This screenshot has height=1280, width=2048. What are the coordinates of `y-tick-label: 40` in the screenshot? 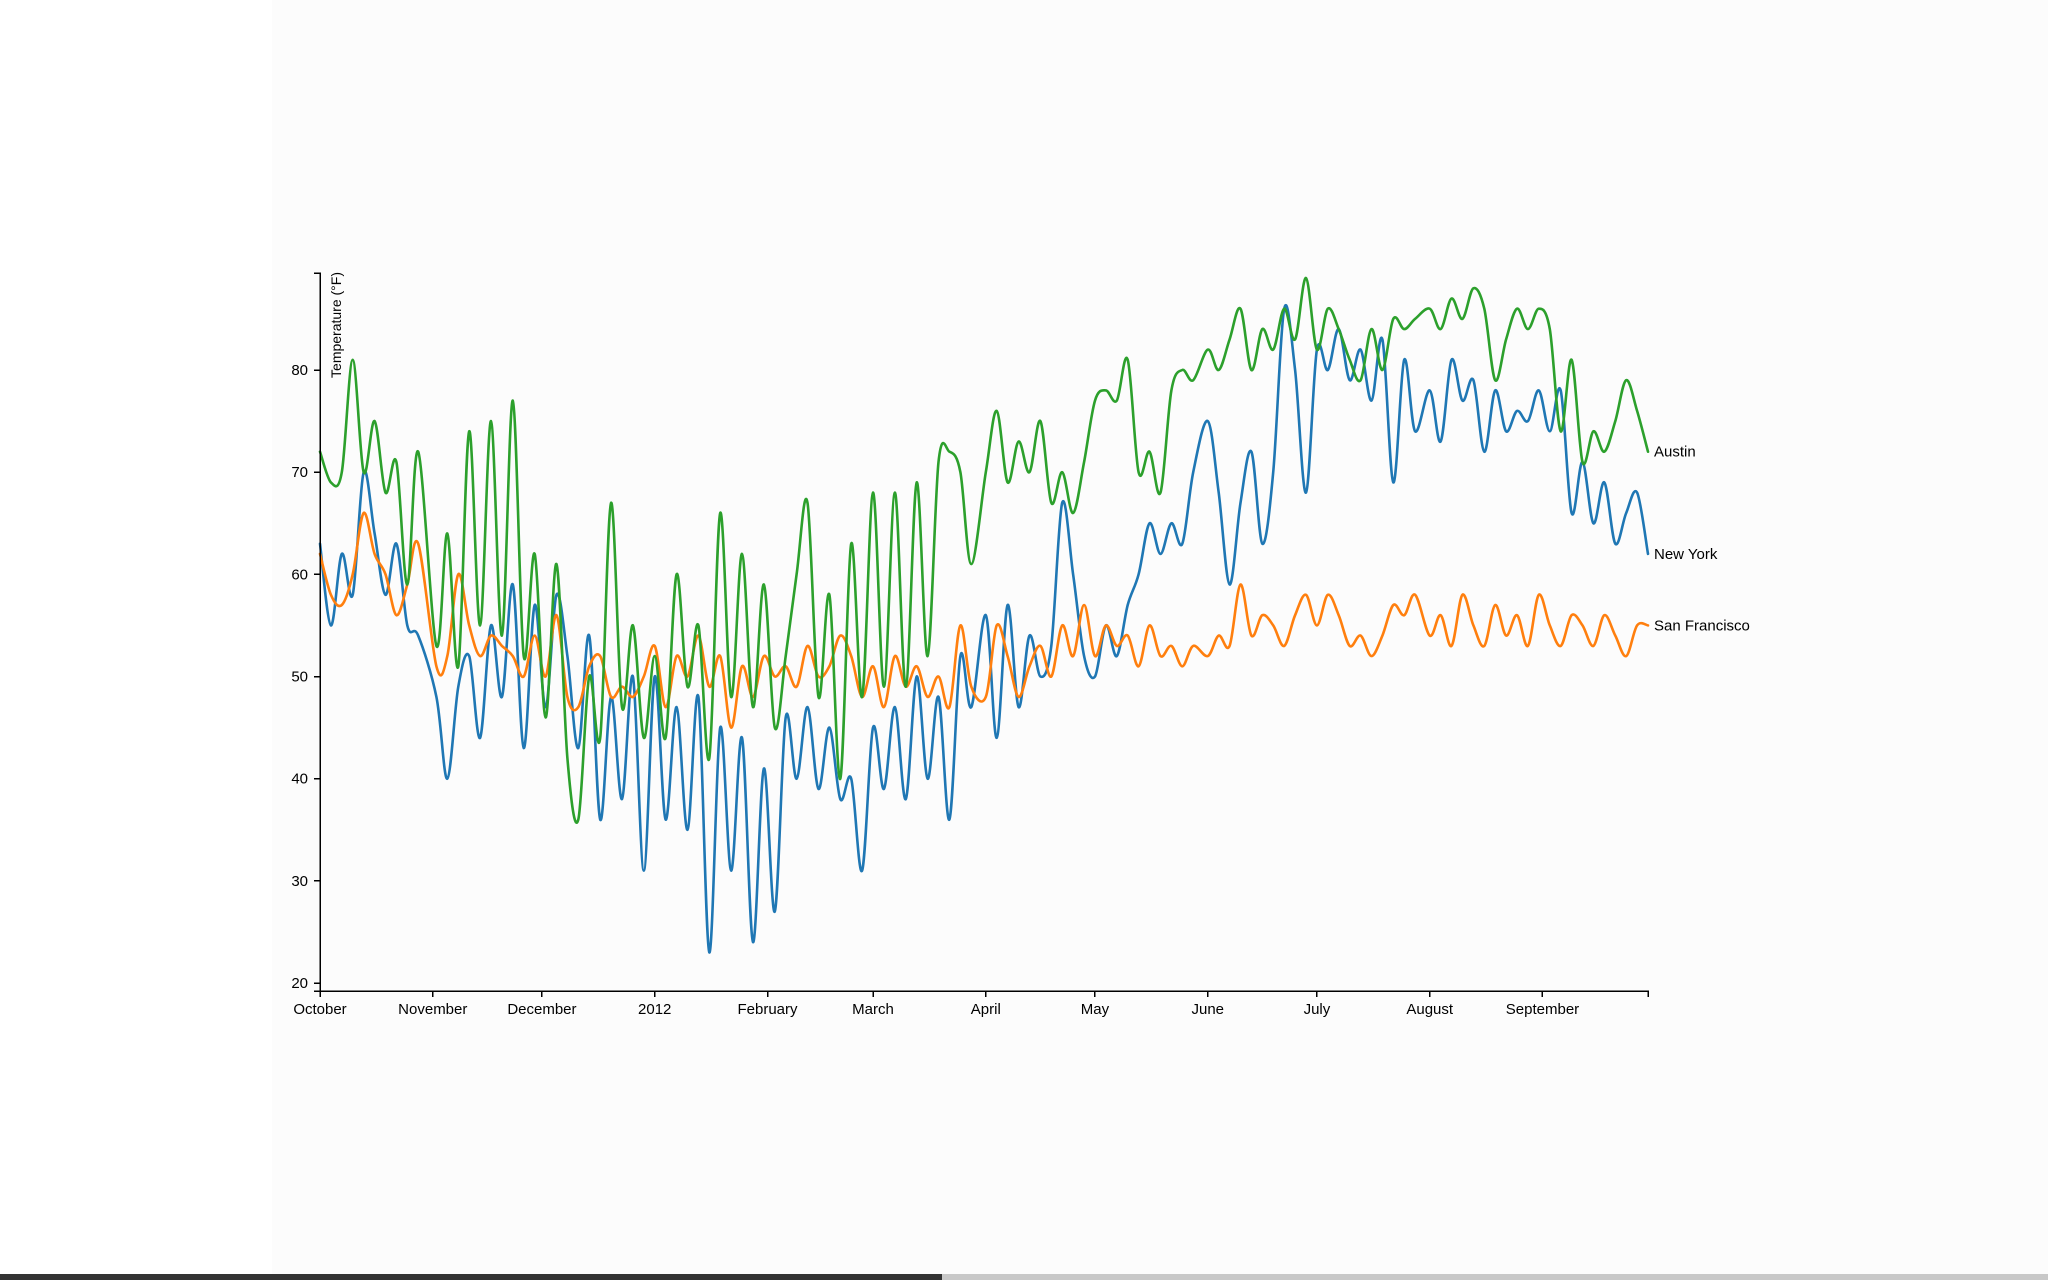 It's located at (299, 779).